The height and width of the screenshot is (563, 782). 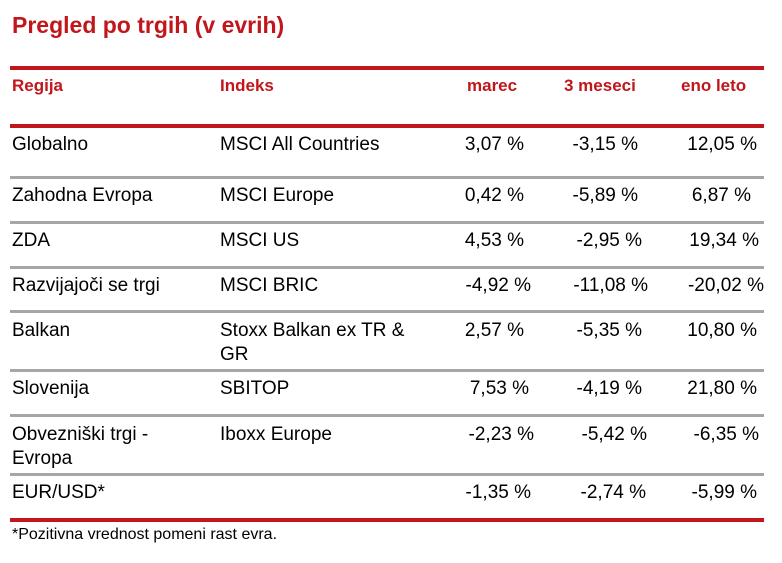 What do you see at coordinates (148, 25) in the screenshot?
I see `page-title: Pregled po trgih (v evrih)` at bounding box center [148, 25].